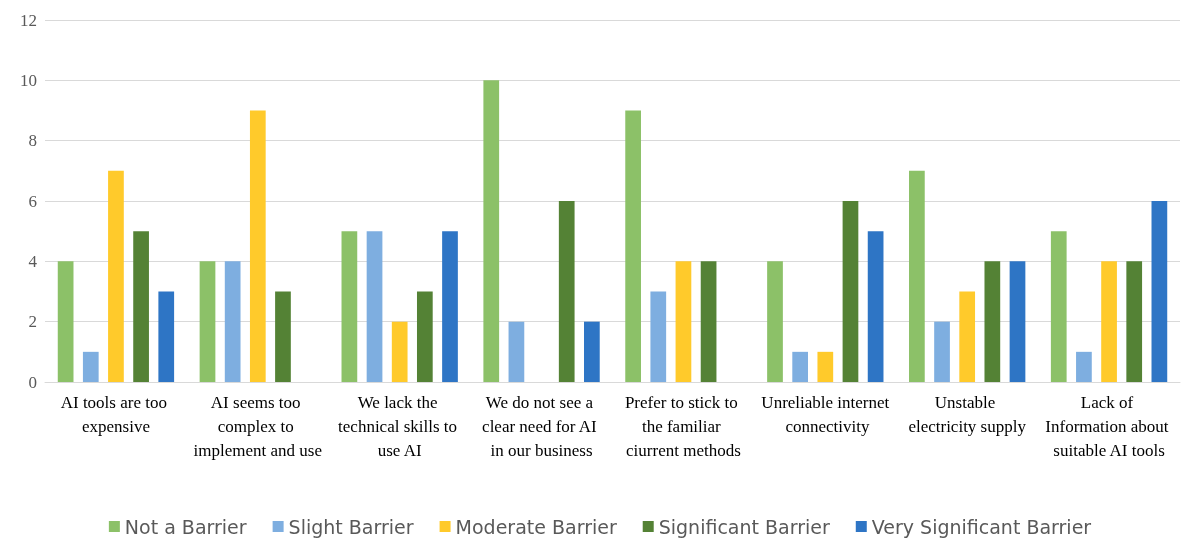 This screenshot has height=547, width=1200. Describe the element at coordinates (1109, 426) in the screenshot. I see `x-tick-label: Lack of Information about suitable AI tools` at that location.